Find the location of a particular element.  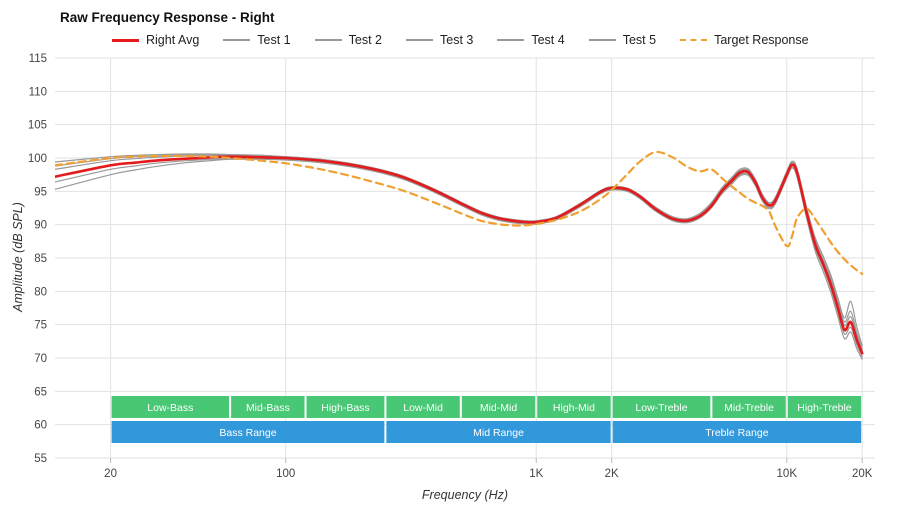

band-mid-bass is located at coordinates (268, 407).